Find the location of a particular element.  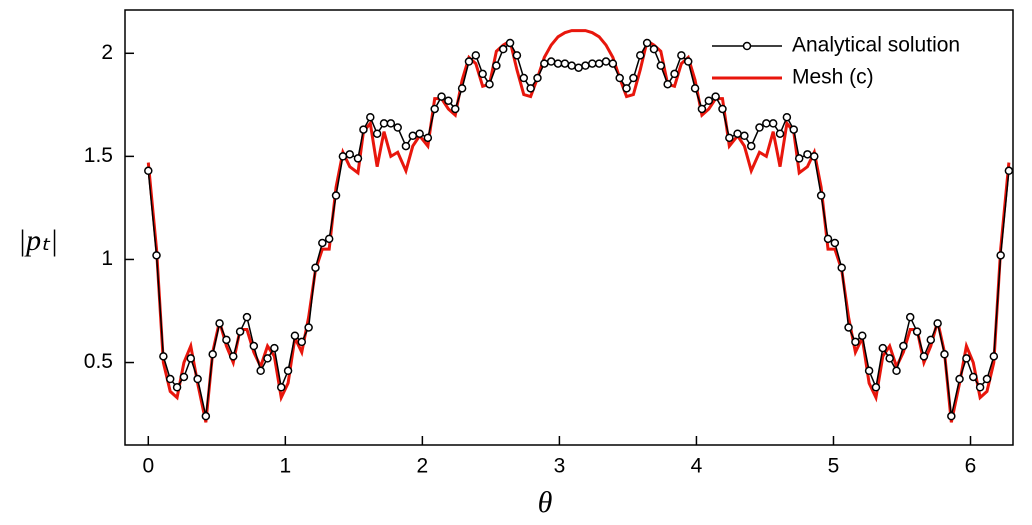

y-tick-label: 2 is located at coordinates (107, 52).